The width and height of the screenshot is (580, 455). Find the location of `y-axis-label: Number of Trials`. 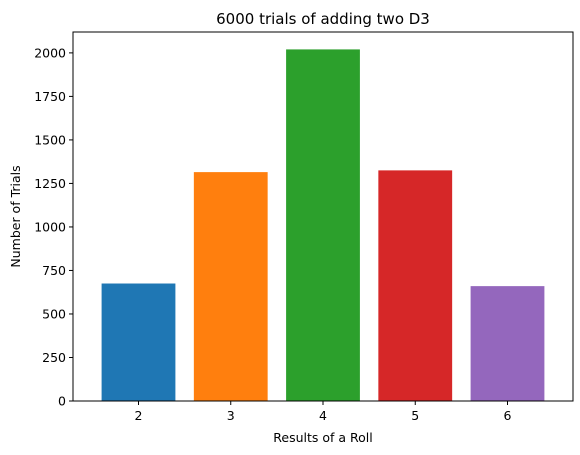

y-axis-label: Number of Trials is located at coordinates (15, 216).